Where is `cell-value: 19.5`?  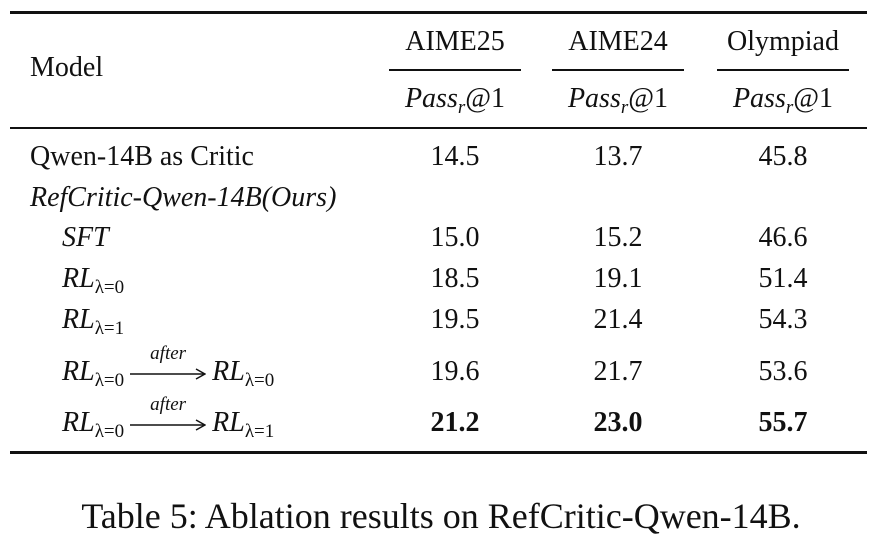
cell-value: 19.5 is located at coordinates (455, 319).